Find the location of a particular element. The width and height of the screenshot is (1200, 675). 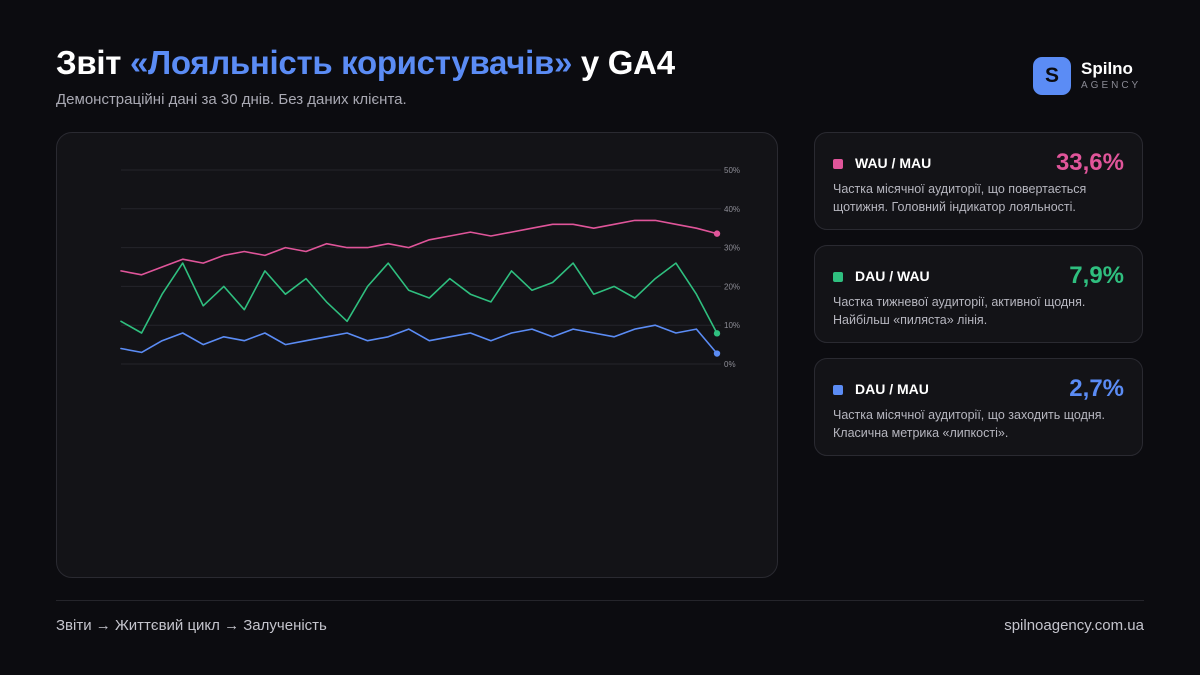

card-header: DAU / WAU 7,9% is located at coordinates (978, 276).